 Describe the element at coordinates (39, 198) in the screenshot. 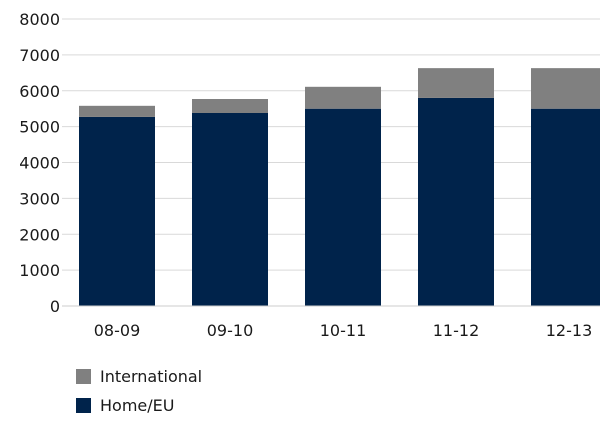

I see `y-tick-label-3000: 3000` at that location.